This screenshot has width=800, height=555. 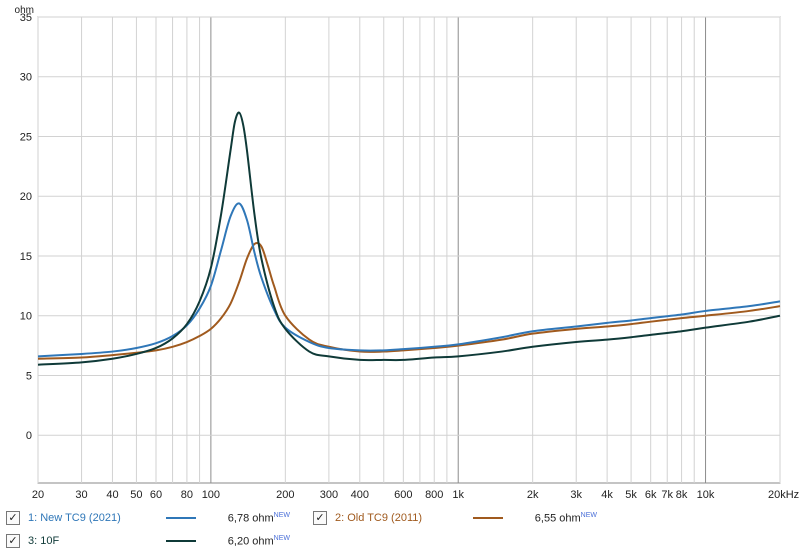 What do you see at coordinates (631, 494) in the screenshot?
I see `x-tick-label: 5k` at bounding box center [631, 494].